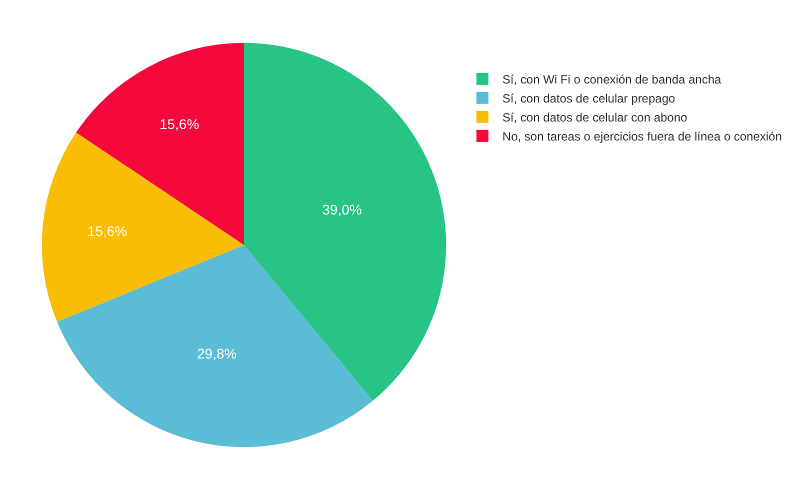 The height and width of the screenshot is (480, 800). What do you see at coordinates (342, 210) in the screenshot?
I see `data-label: 39,0%` at bounding box center [342, 210].